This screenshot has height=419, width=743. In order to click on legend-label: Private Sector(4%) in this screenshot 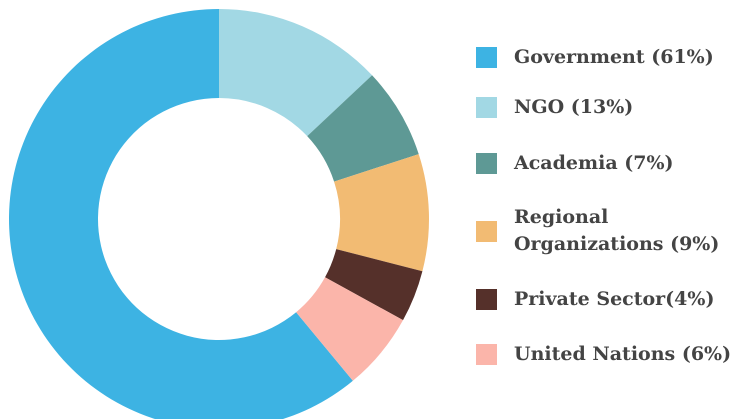, I will do `click(614, 298)`.